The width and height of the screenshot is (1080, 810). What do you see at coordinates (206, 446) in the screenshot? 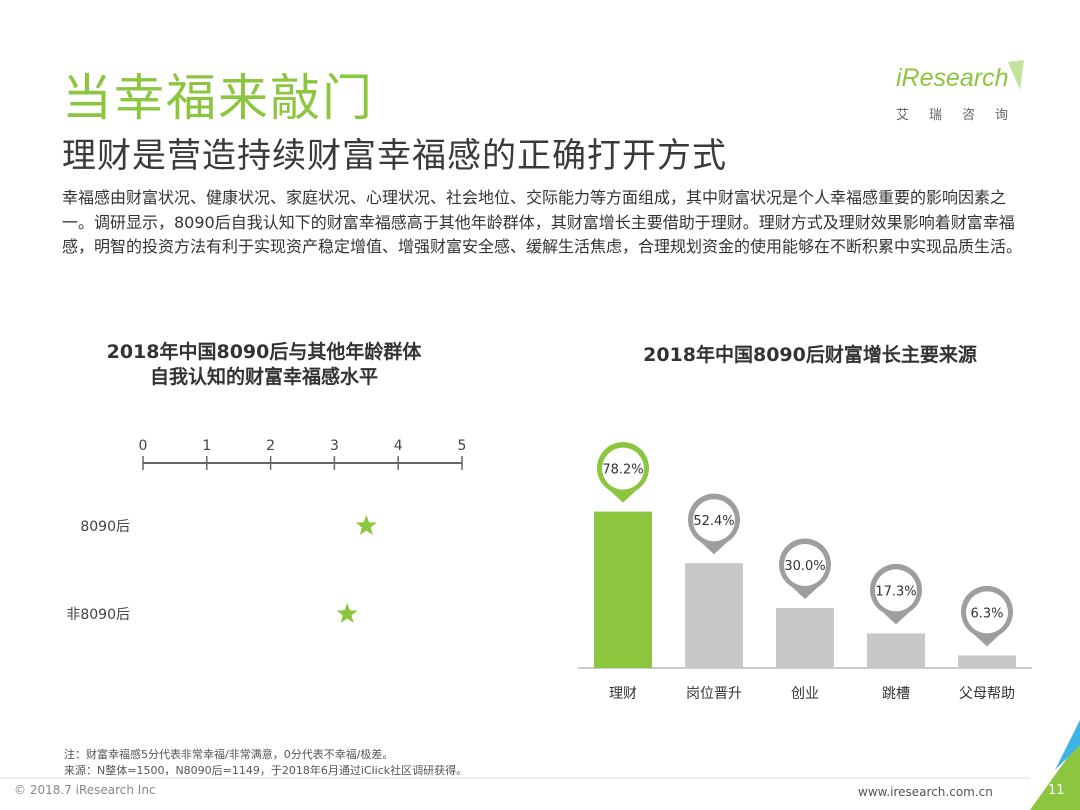
I see `x-tick-label: 1` at bounding box center [206, 446].